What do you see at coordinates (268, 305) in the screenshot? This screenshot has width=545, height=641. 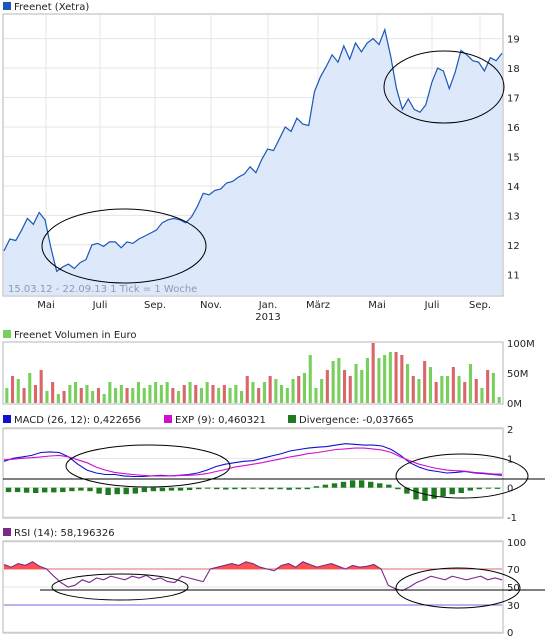 I see `x-month-label: Jan.` at bounding box center [268, 305].